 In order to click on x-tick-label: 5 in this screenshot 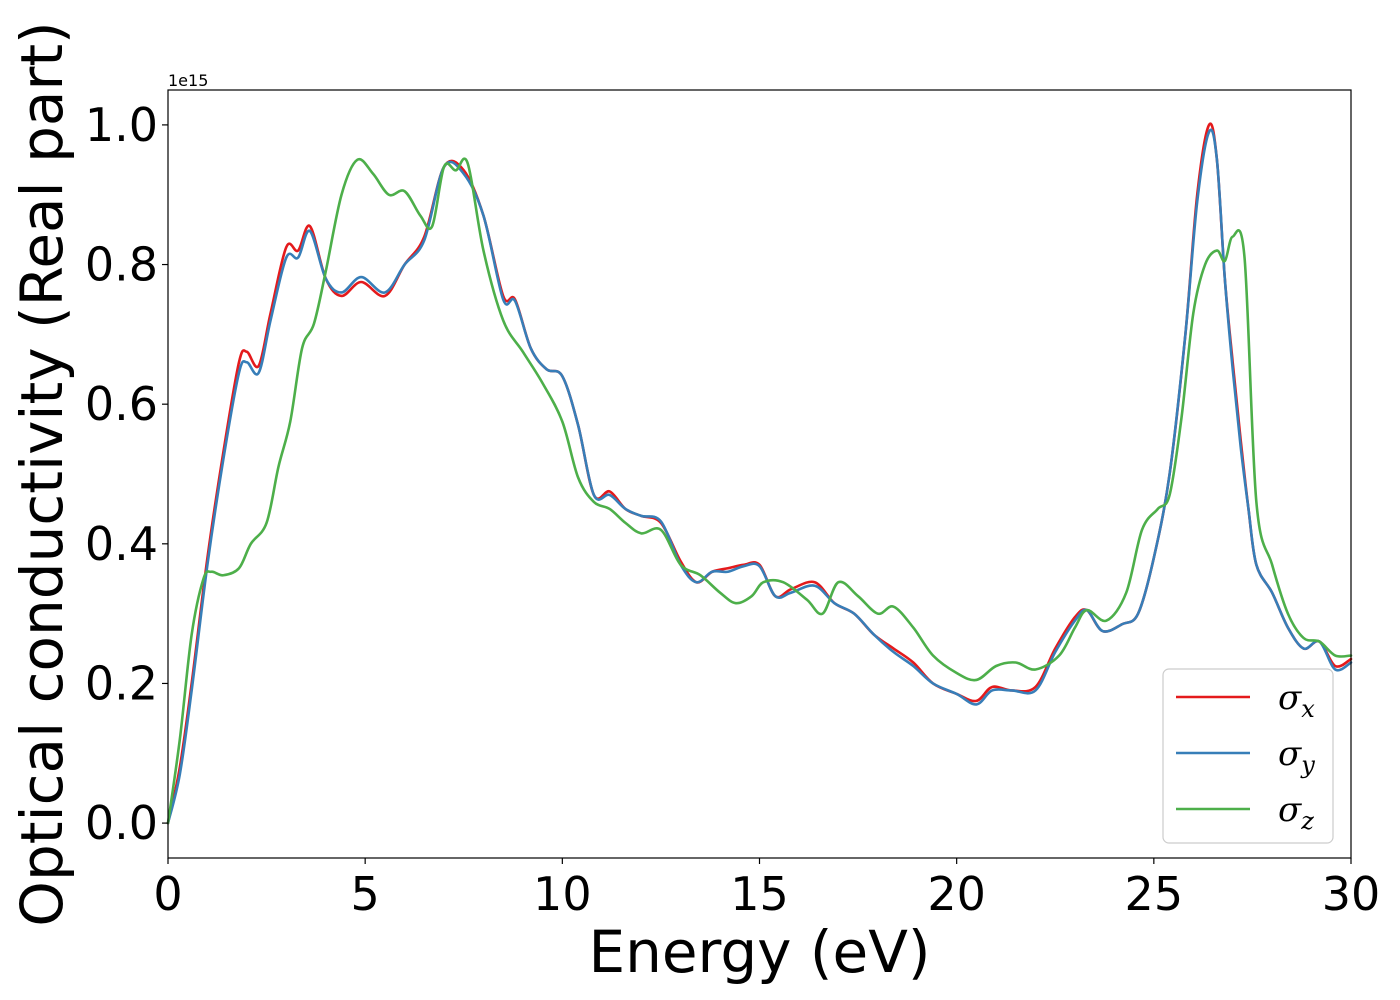, I will do `click(365, 894)`.